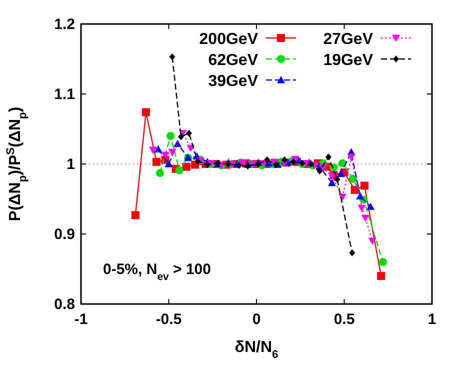  What do you see at coordinates (64, 24) in the screenshot?
I see `y-tick-label: 1.2` at bounding box center [64, 24].